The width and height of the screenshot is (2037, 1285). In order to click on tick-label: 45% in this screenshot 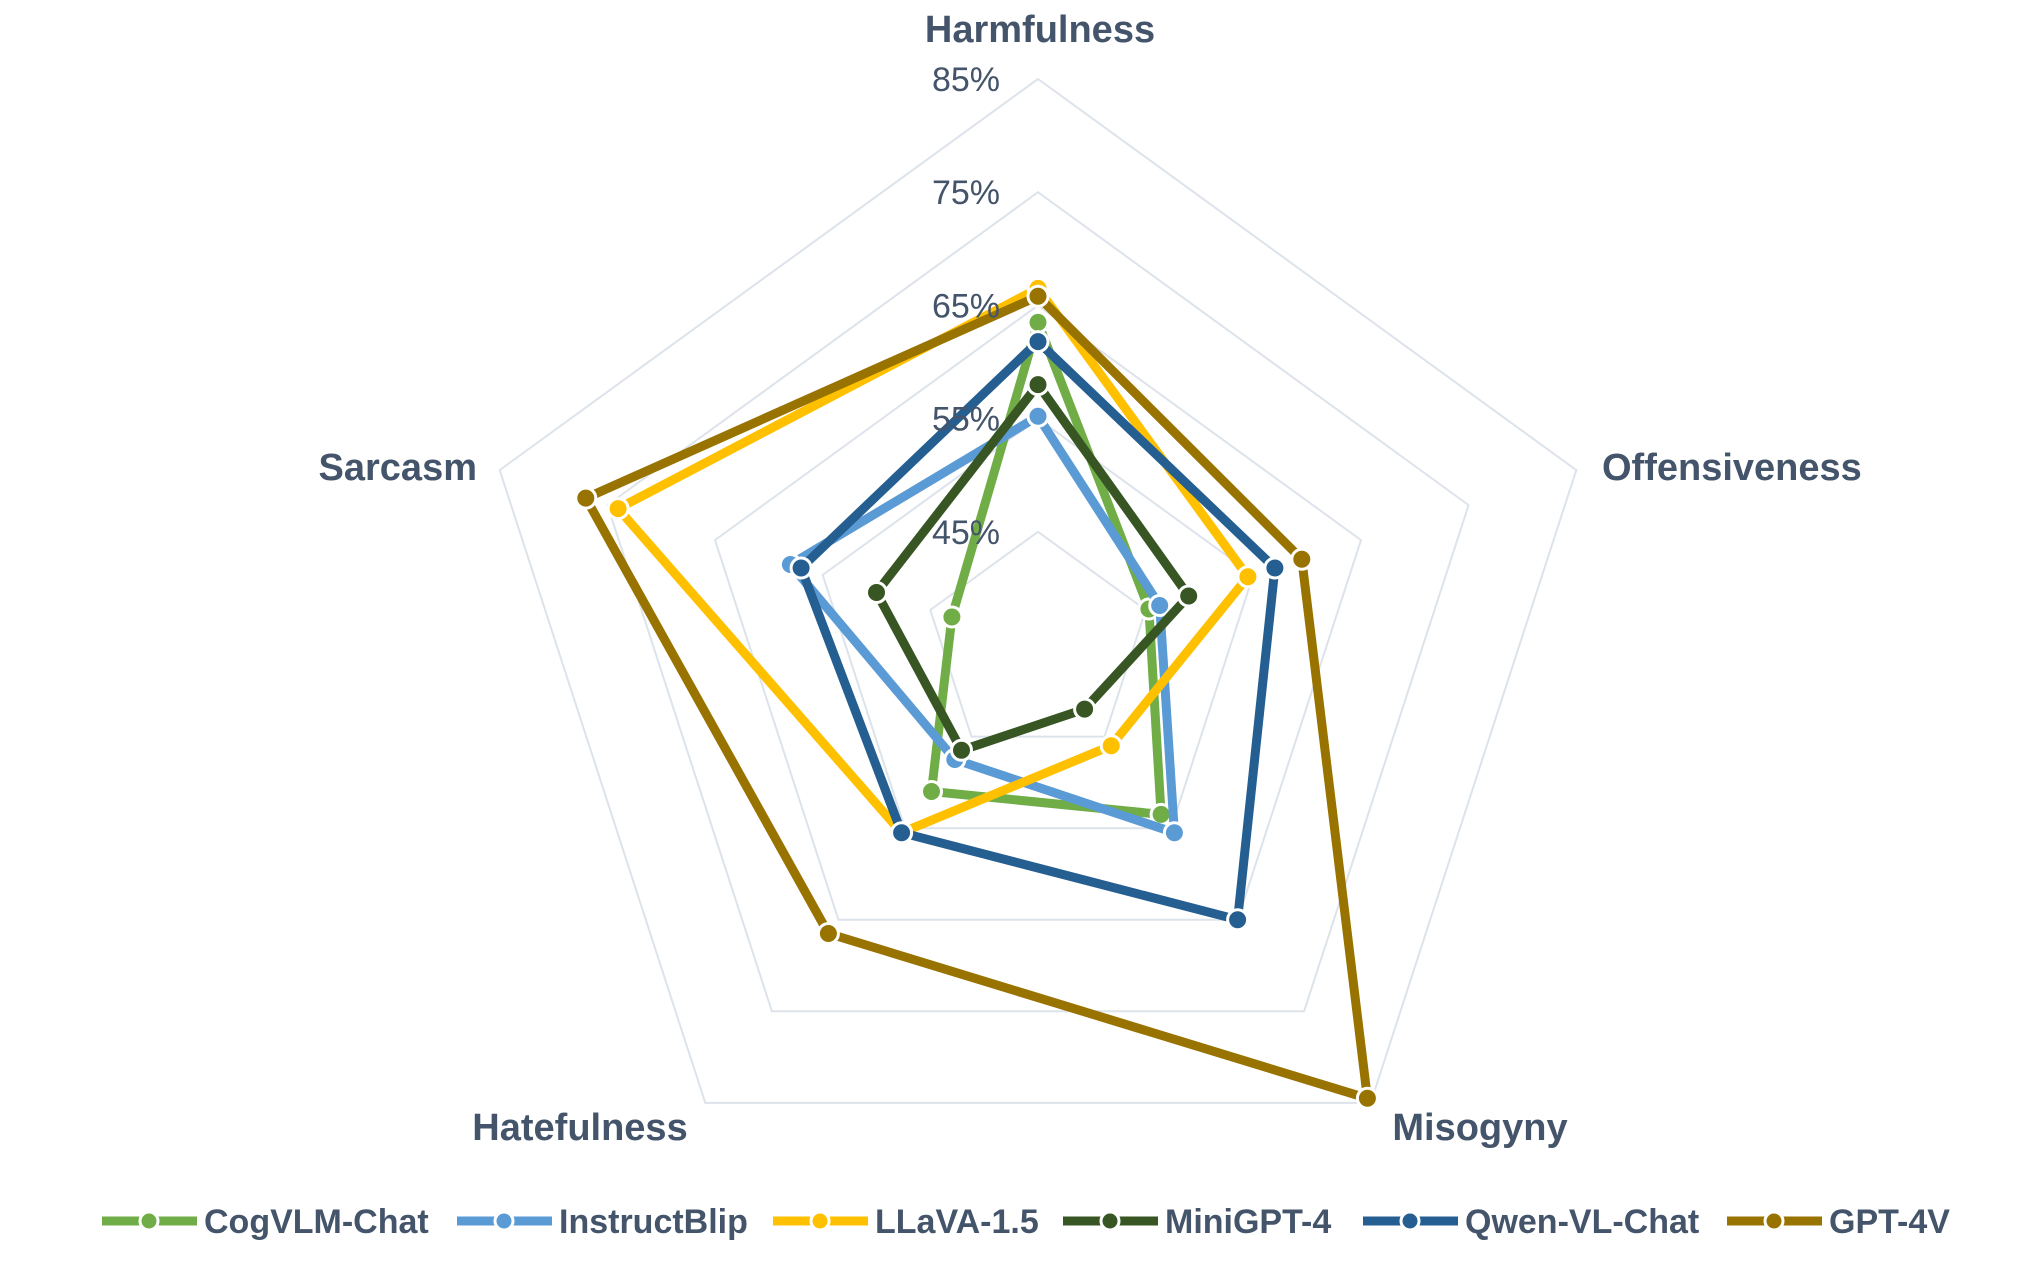, I will do `click(966, 533)`.